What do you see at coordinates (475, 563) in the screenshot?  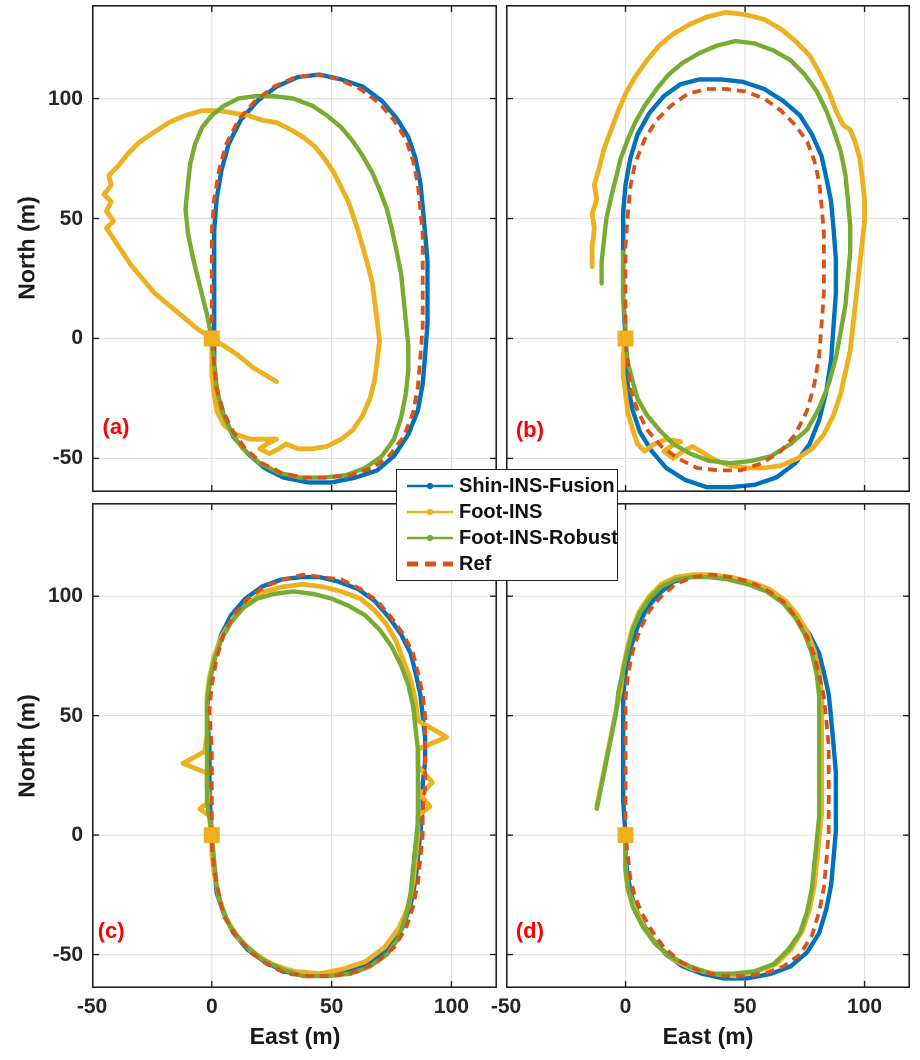 I see `legend-label: Ref` at bounding box center [475, 563].